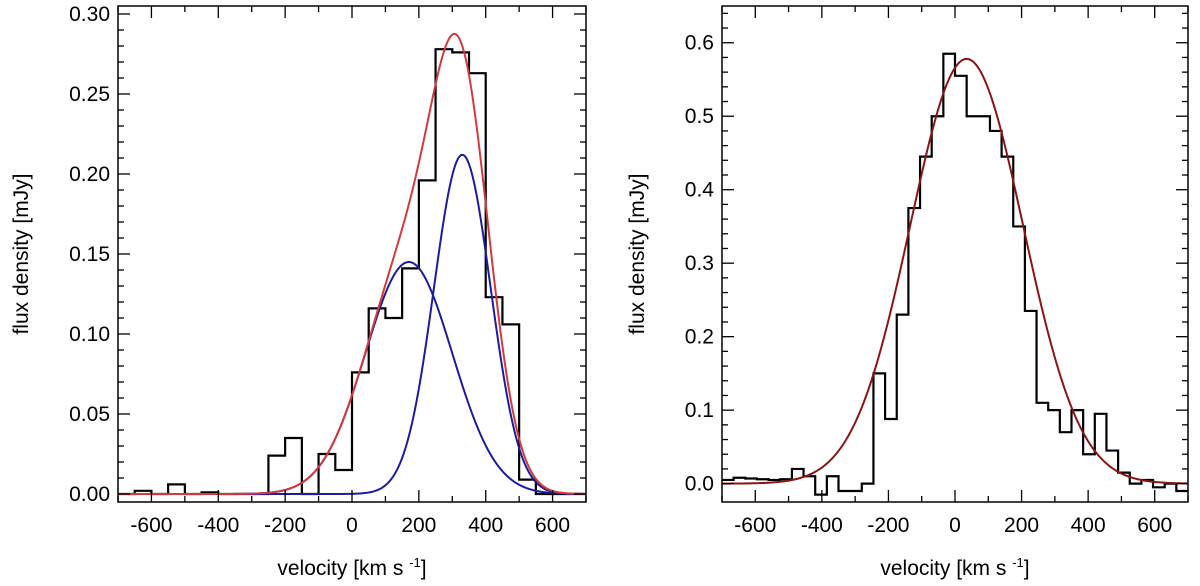  I want to click on y-tick-label: 0.5, so click(699, 116).